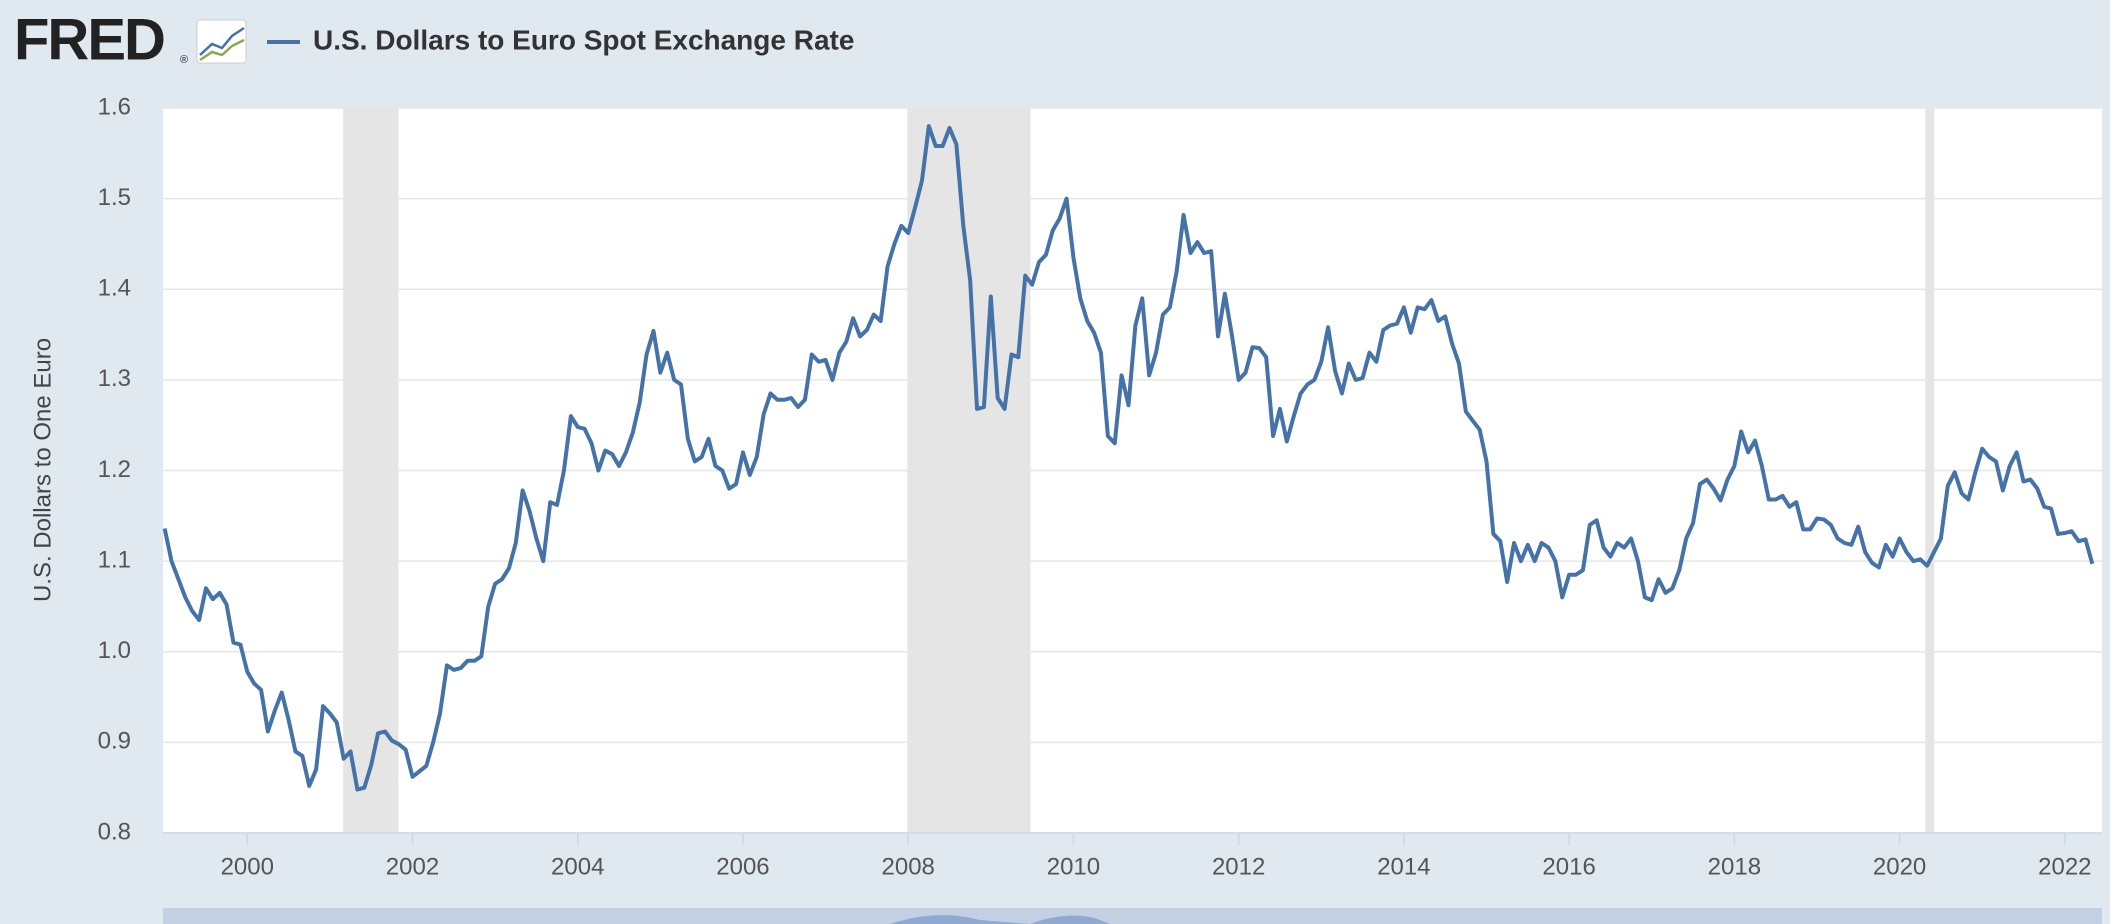  What do you see at coordinates (42, 470) in the screenshot?
I see `y-axis-title: U.S. Dollars to One Euro` at bounding box center [42, 470].